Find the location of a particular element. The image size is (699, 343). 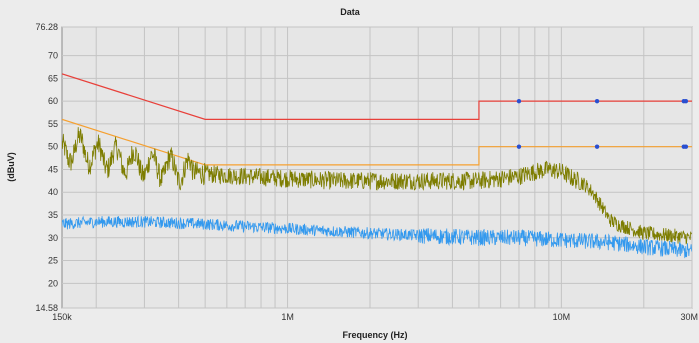

y-tick-label: 30 is located at coordinates (53, 238).